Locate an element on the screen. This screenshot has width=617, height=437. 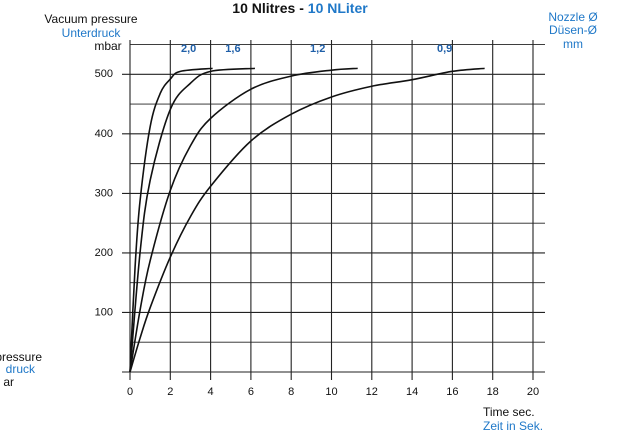
x-tick-label: 16 is located at coordinates (452, 392).